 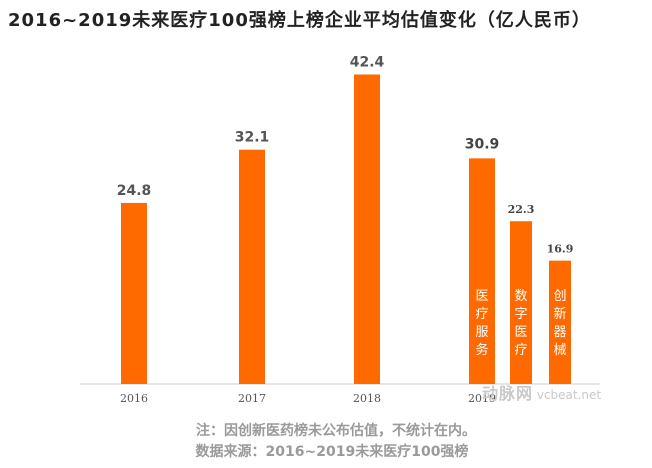 What do you see at coordinates (559, 314) in the screenshot?
I see `bar-2019-3-label-char: 新` at bounding box center [559, 314].